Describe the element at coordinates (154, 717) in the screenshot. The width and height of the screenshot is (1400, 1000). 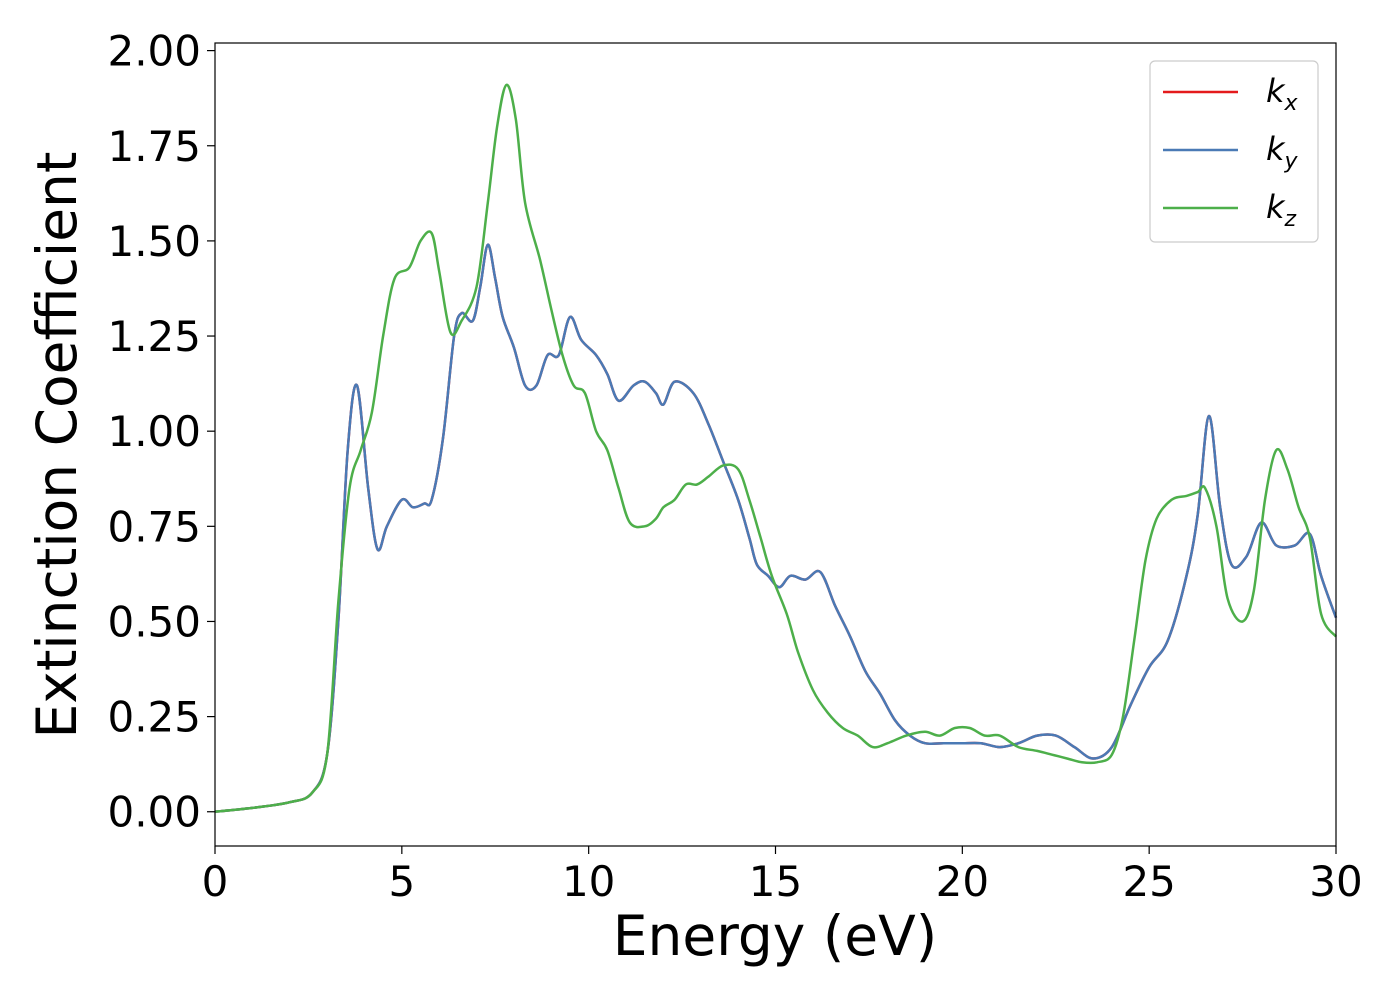
I see `y-tick-label: 0.25` at that location.